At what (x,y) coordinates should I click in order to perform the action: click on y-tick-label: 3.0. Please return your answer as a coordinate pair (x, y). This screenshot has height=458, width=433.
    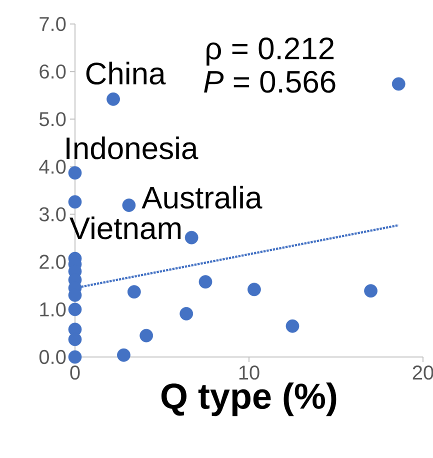
    Looking at the image, I should click on (52, 214).